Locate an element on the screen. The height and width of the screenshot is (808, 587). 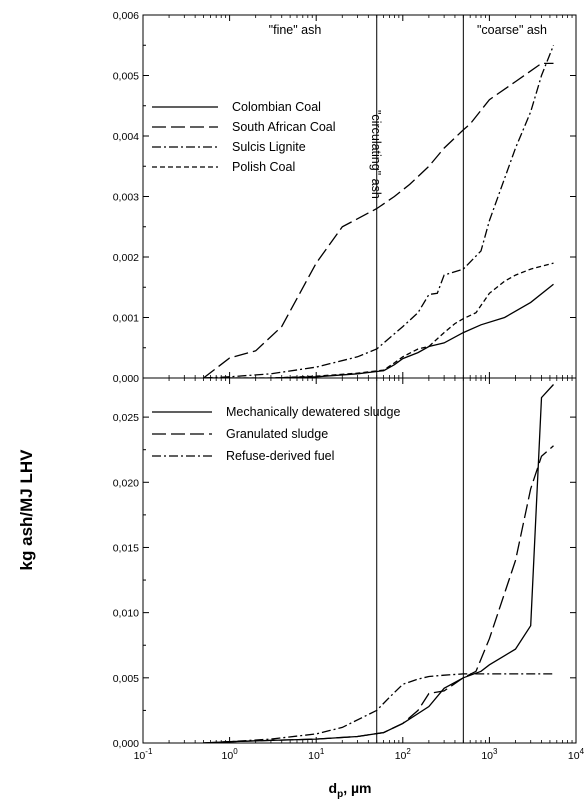
x-tick-exponent: -1 is located at coordinates (149, 751).